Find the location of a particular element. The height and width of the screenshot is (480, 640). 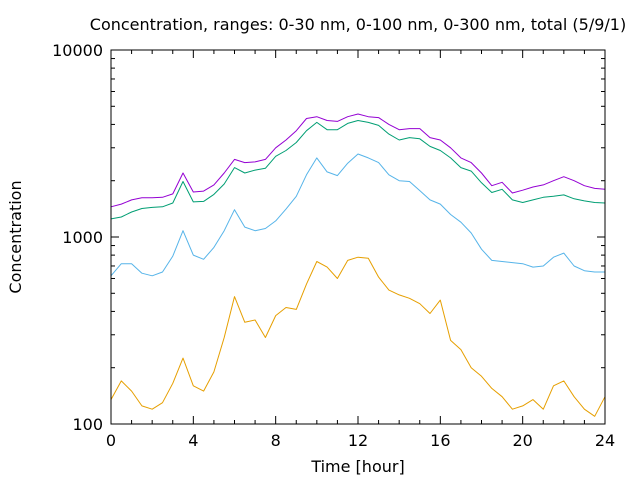

x-tick-label: 12 is located at coordinates (358, 440).